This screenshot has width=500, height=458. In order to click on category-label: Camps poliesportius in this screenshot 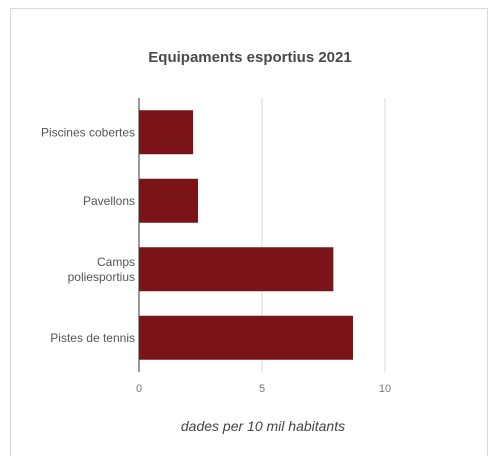, I will do `click(101, 269)`.